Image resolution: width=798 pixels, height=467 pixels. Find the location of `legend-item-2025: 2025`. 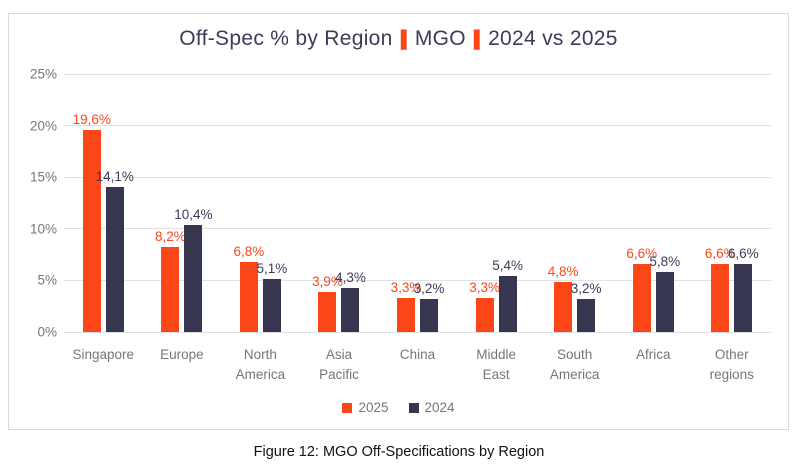

legend-item-2025: 2025 is located at coordinates (365, 407).